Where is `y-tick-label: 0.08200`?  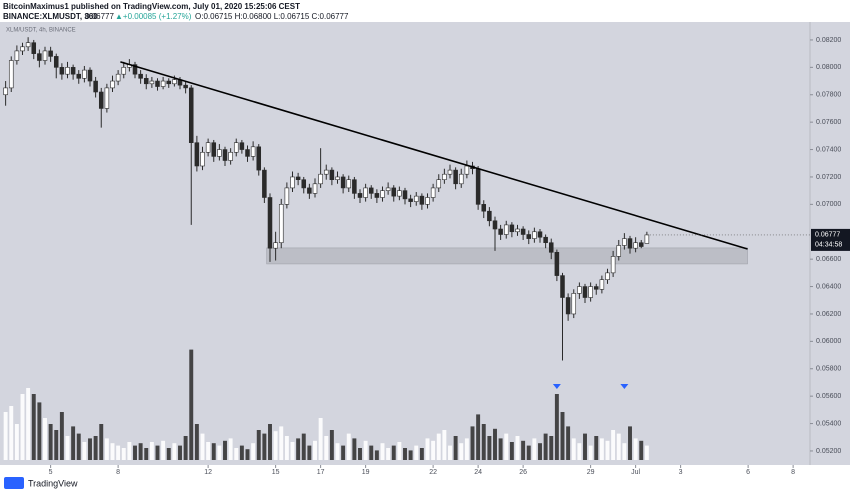
y-tick-label: 0.08200 is located at coordinates (828, 40).